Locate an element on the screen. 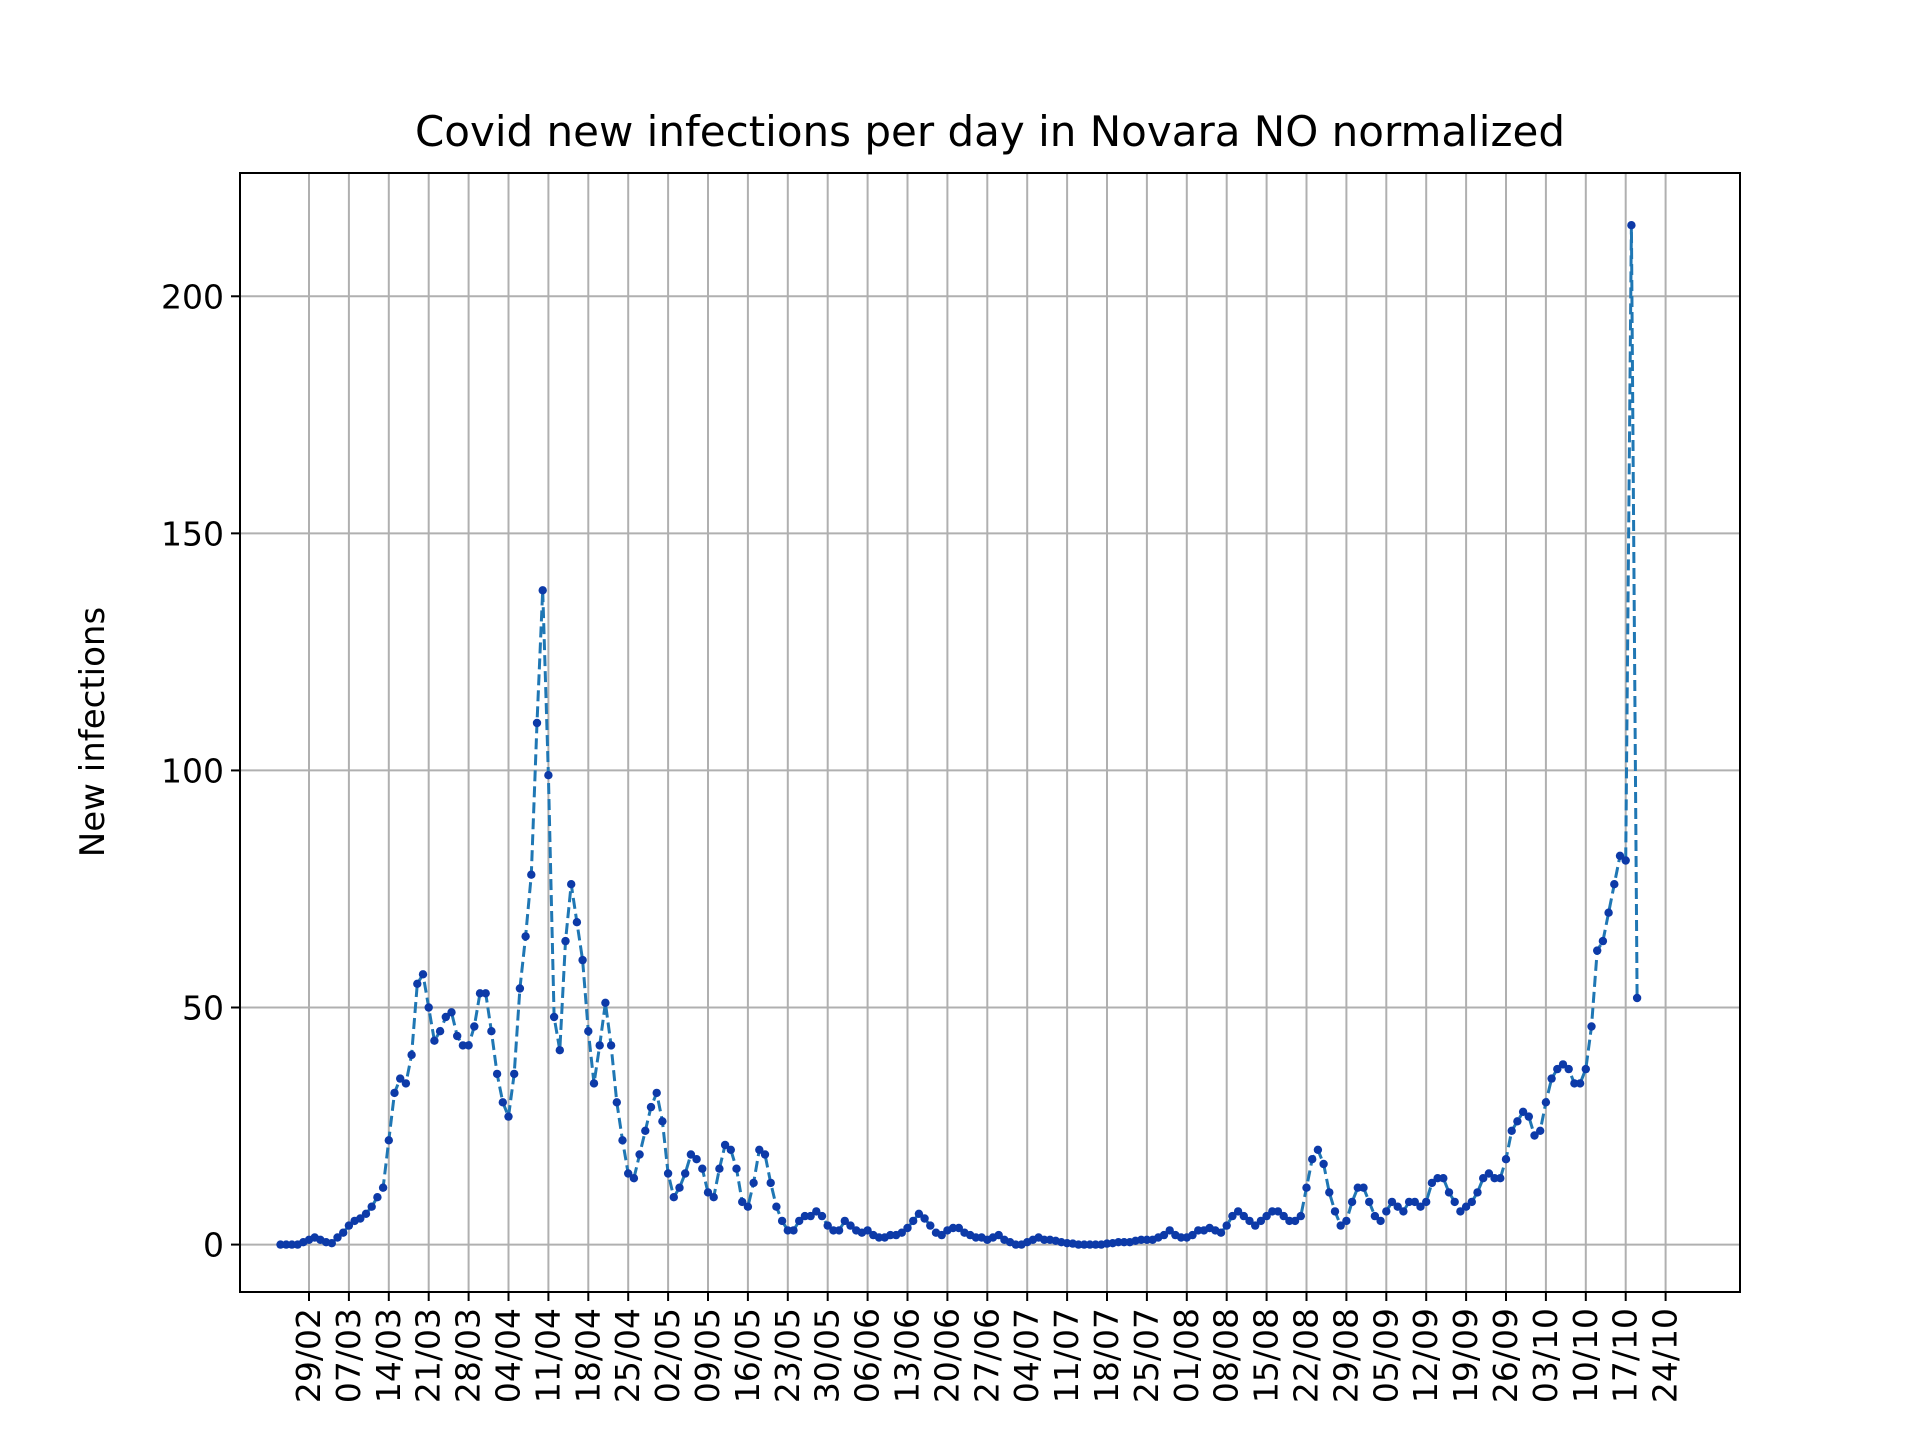 Image resolution: width=1920 pixels, height=1440 pixels. y-tick-label: 150 is located at coordinates (192, 533).